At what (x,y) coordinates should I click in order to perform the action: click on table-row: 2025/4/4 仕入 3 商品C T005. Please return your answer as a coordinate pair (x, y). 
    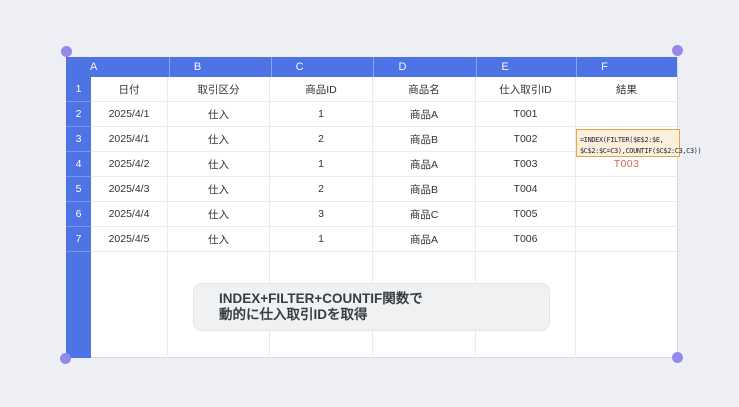
    Looking at the image, I should click on (384, 214).